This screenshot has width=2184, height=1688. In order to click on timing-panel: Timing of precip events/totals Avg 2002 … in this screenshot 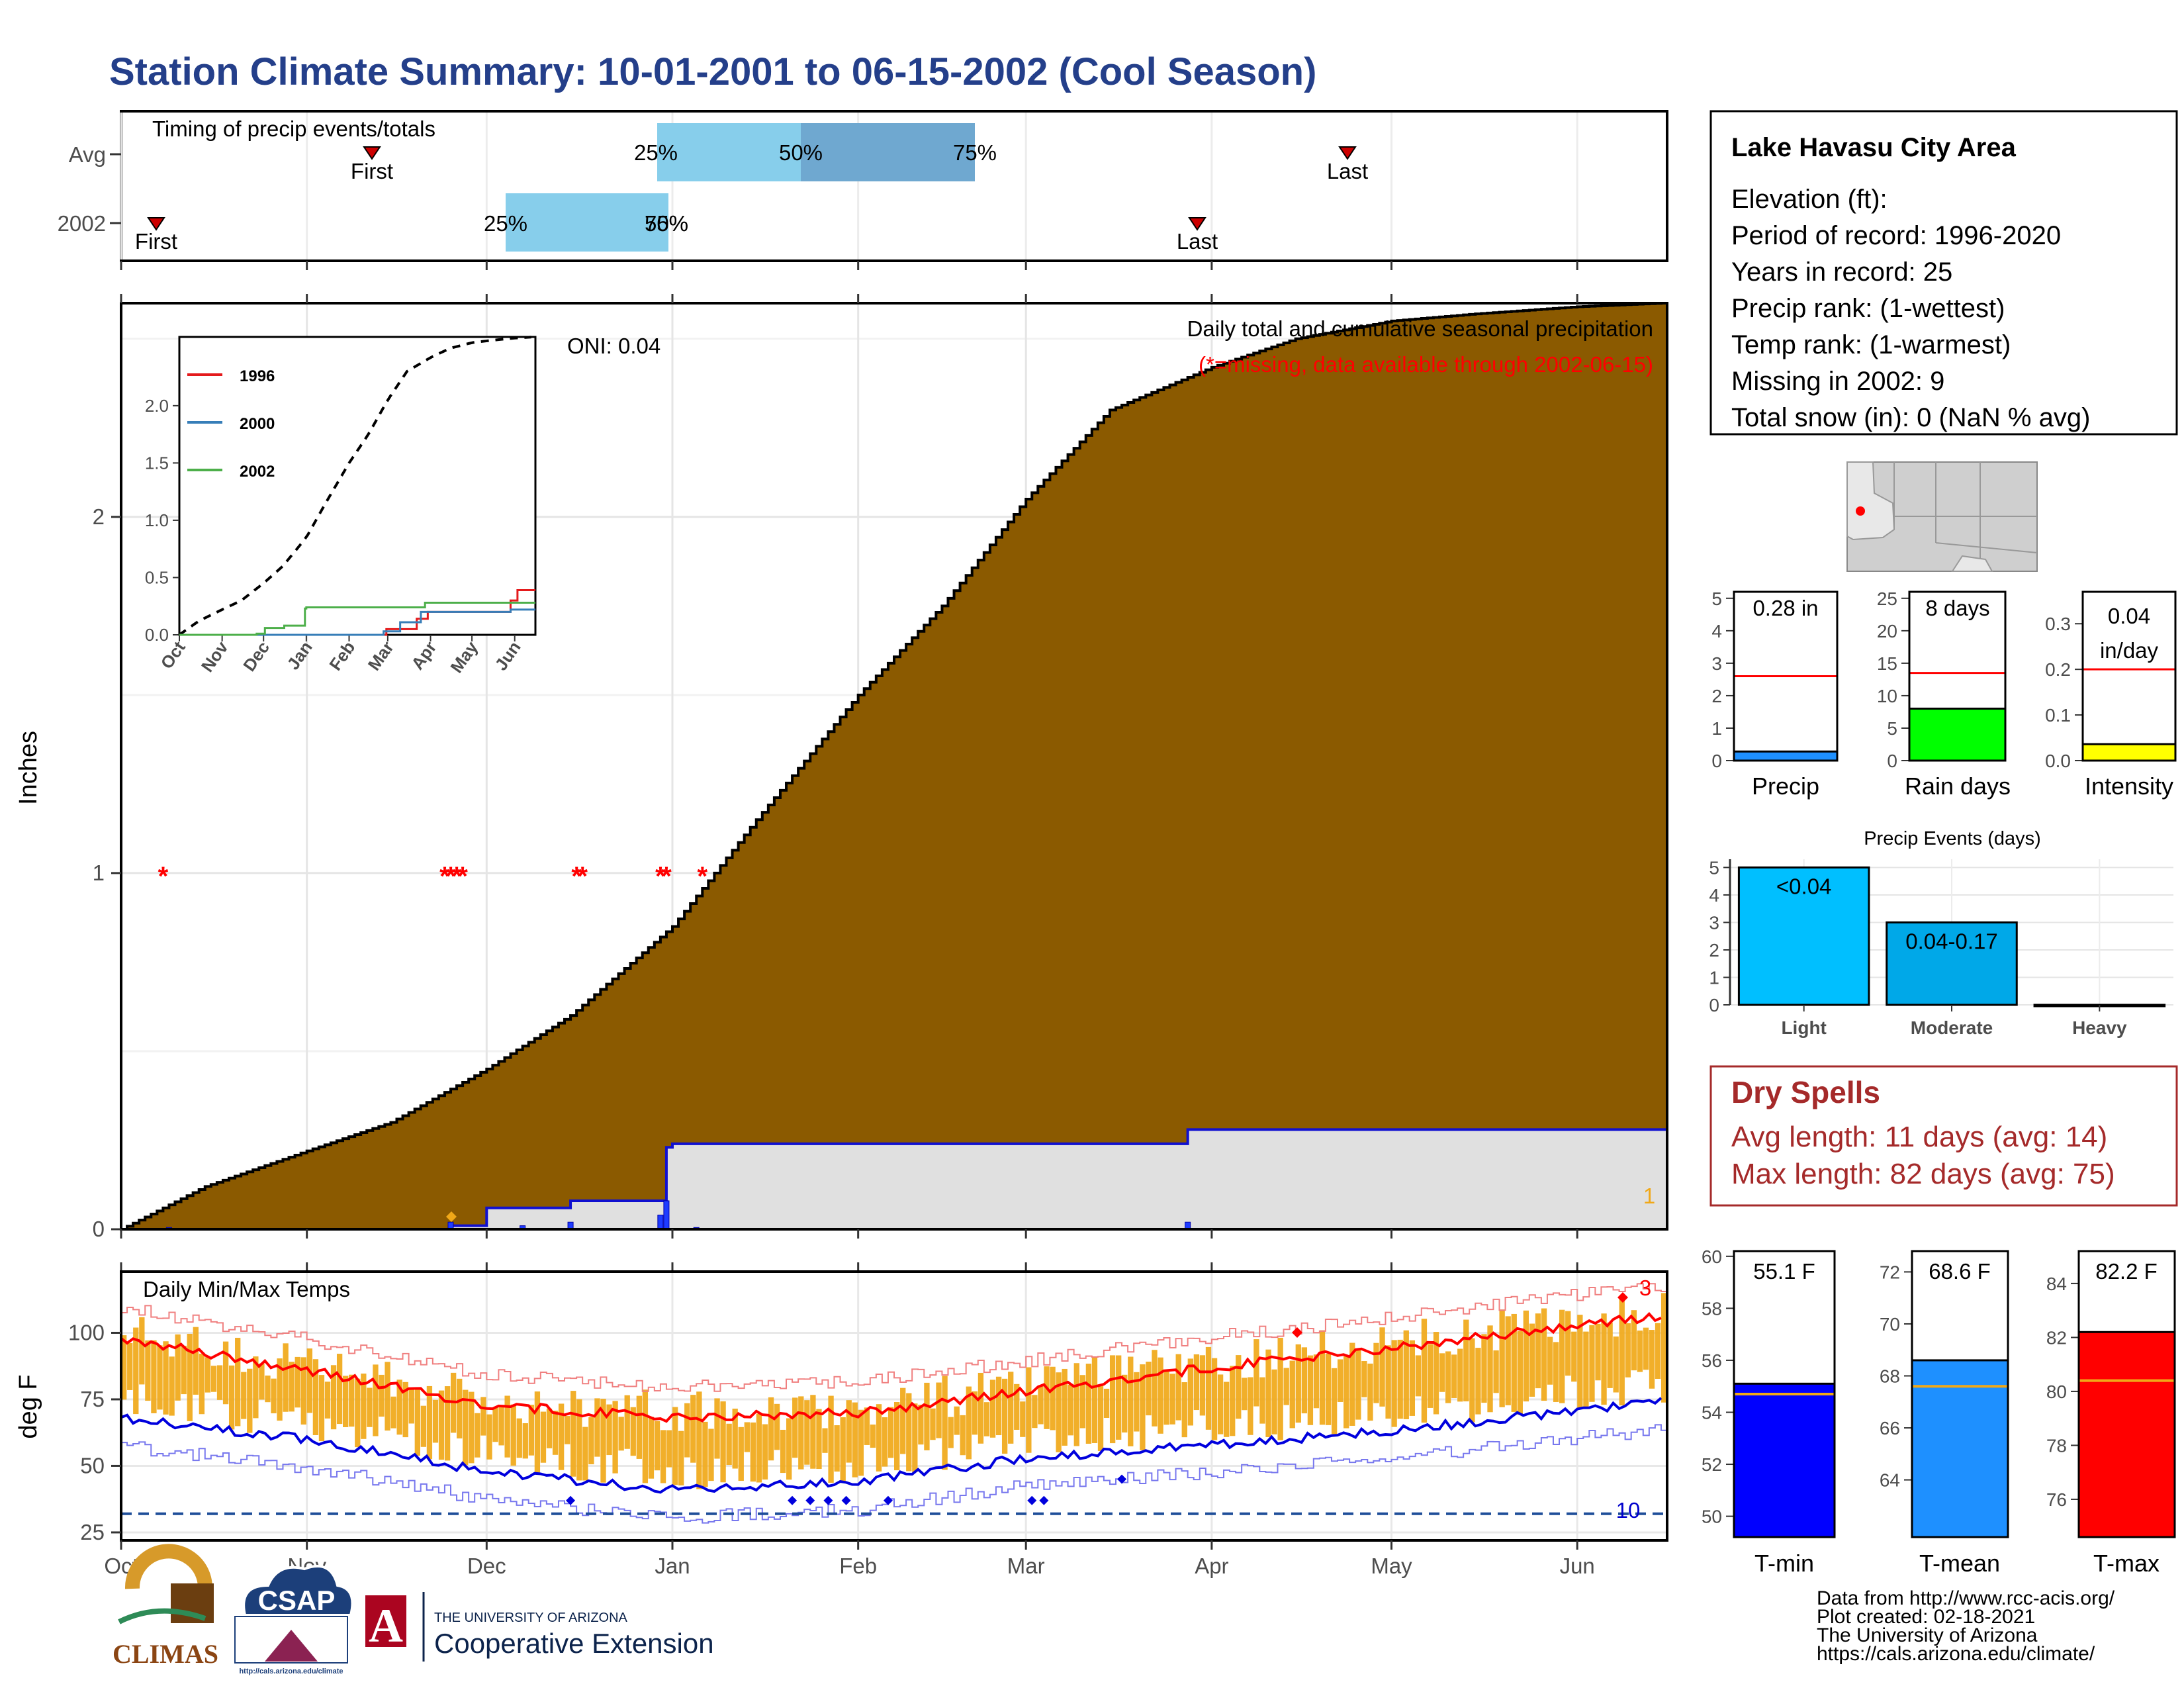, I will do `click(863, 190)`.